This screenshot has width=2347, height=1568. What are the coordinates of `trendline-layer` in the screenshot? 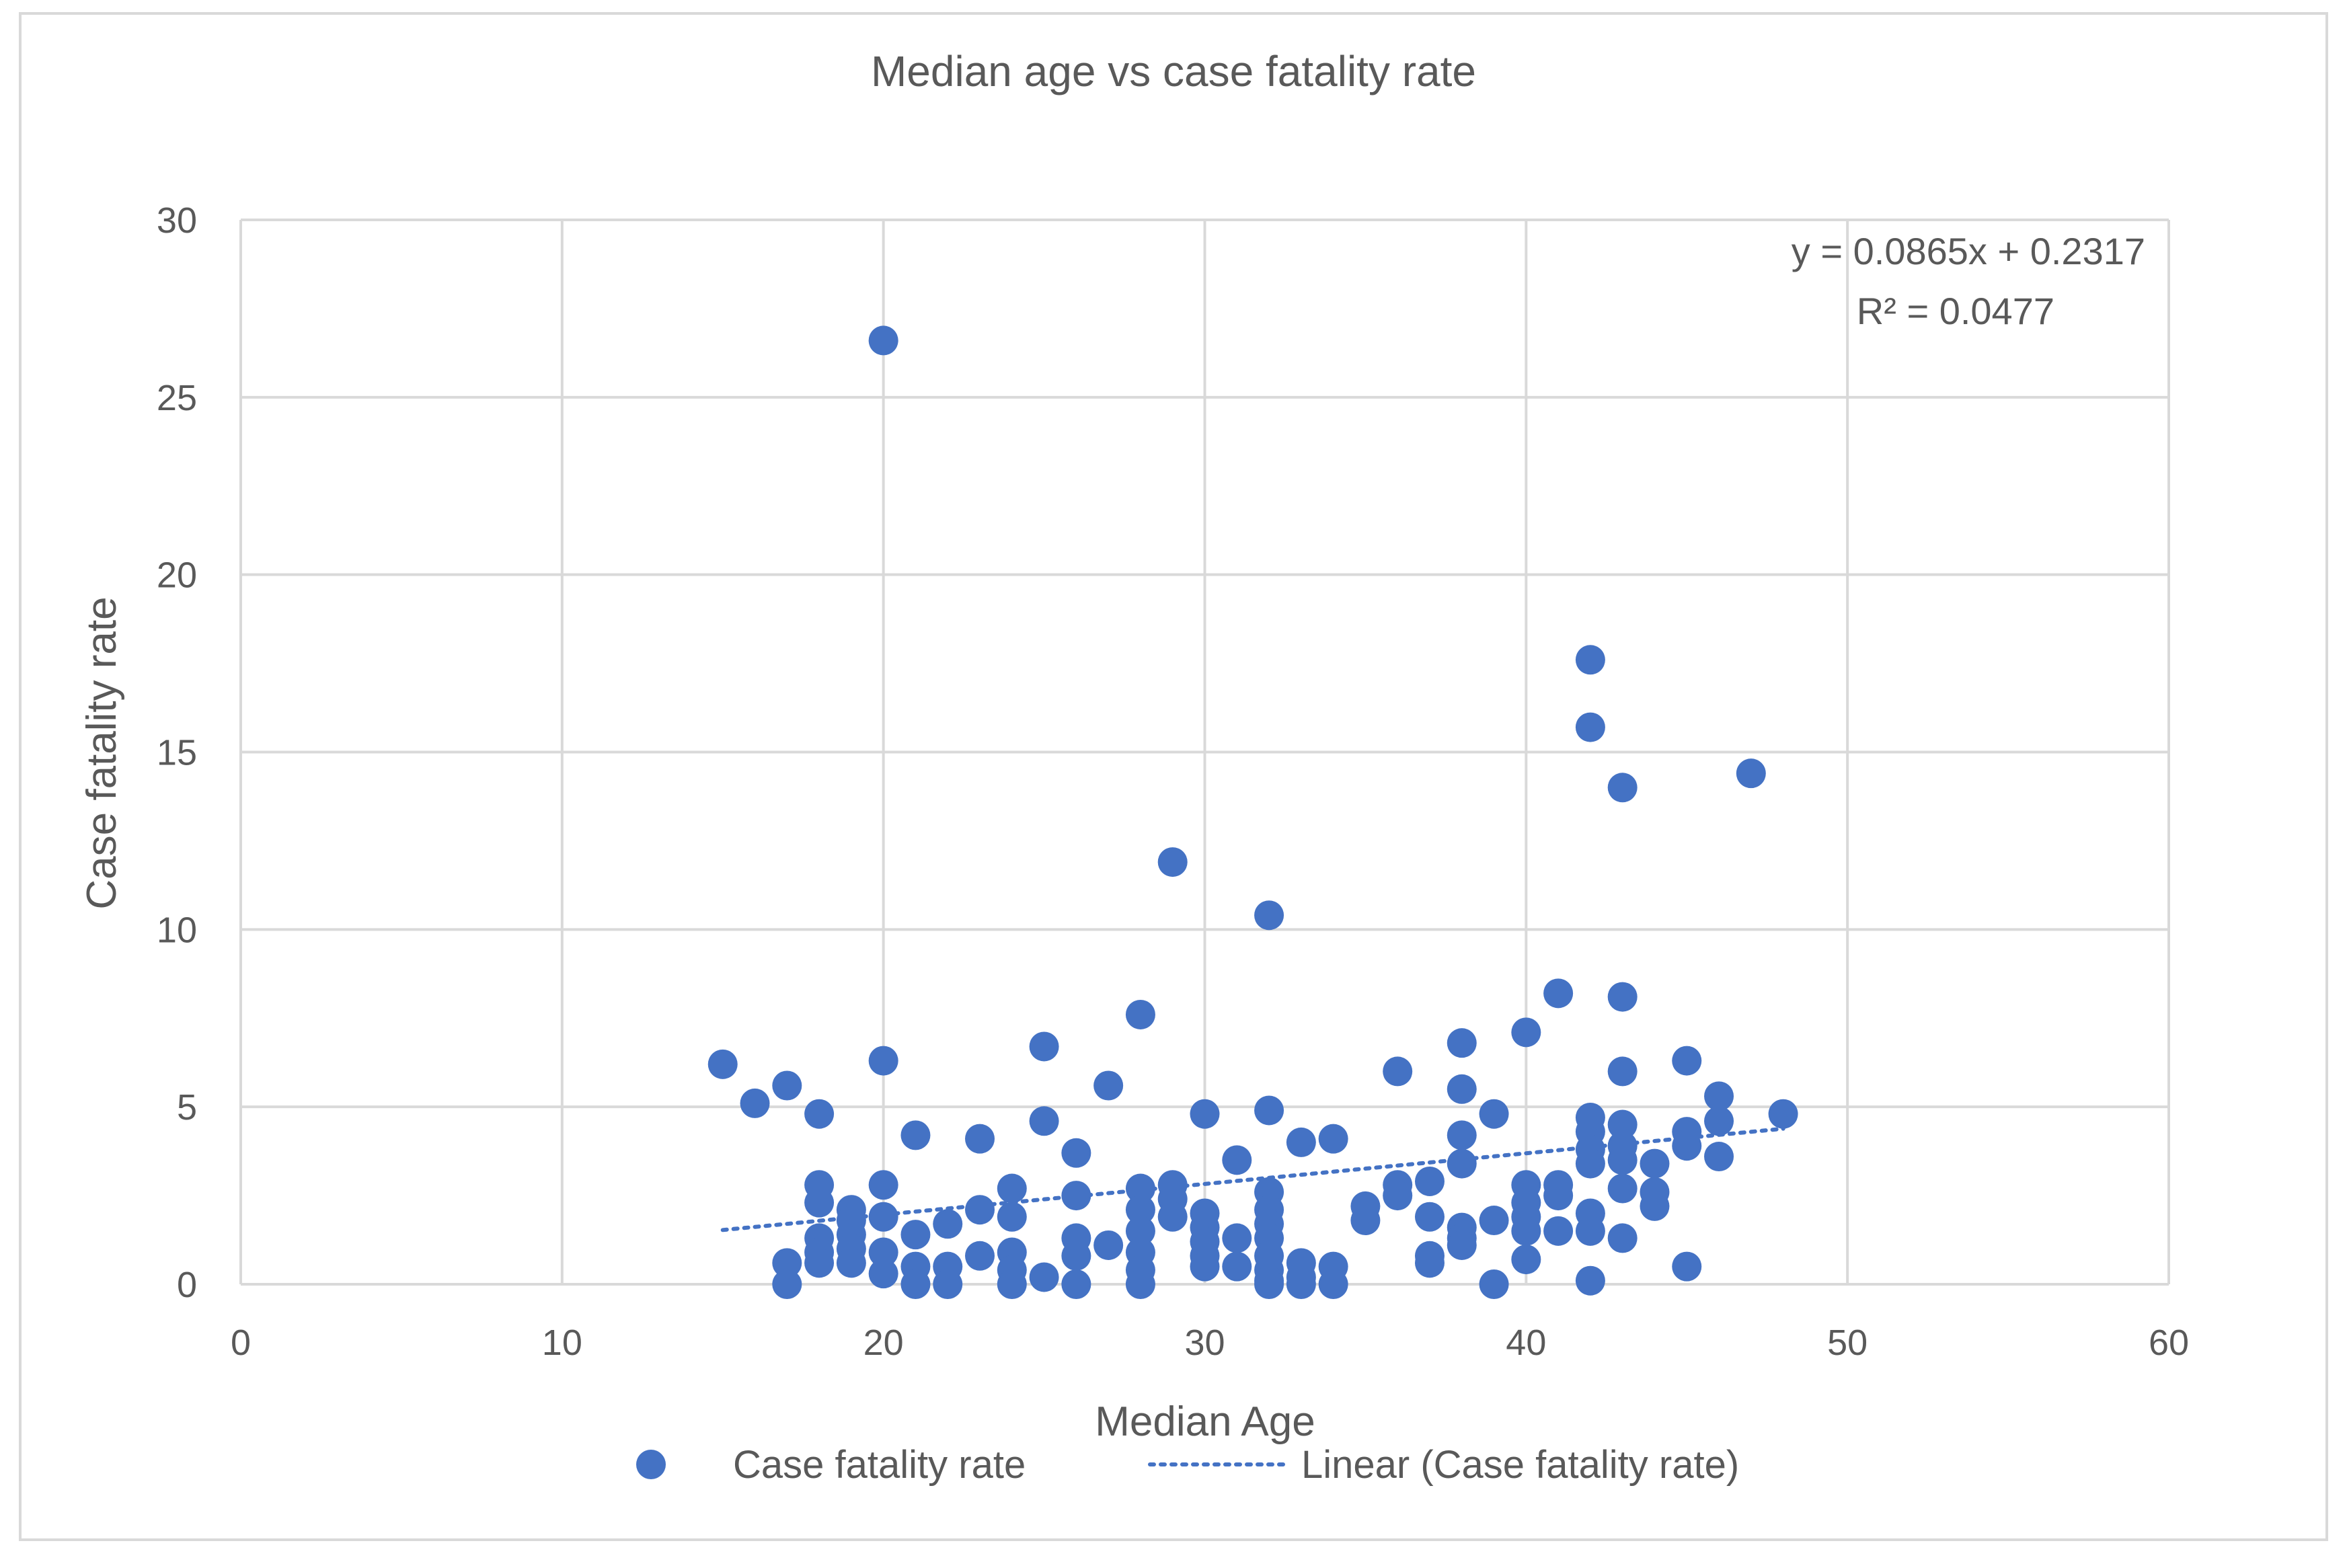 It's located at (1252, 1179).